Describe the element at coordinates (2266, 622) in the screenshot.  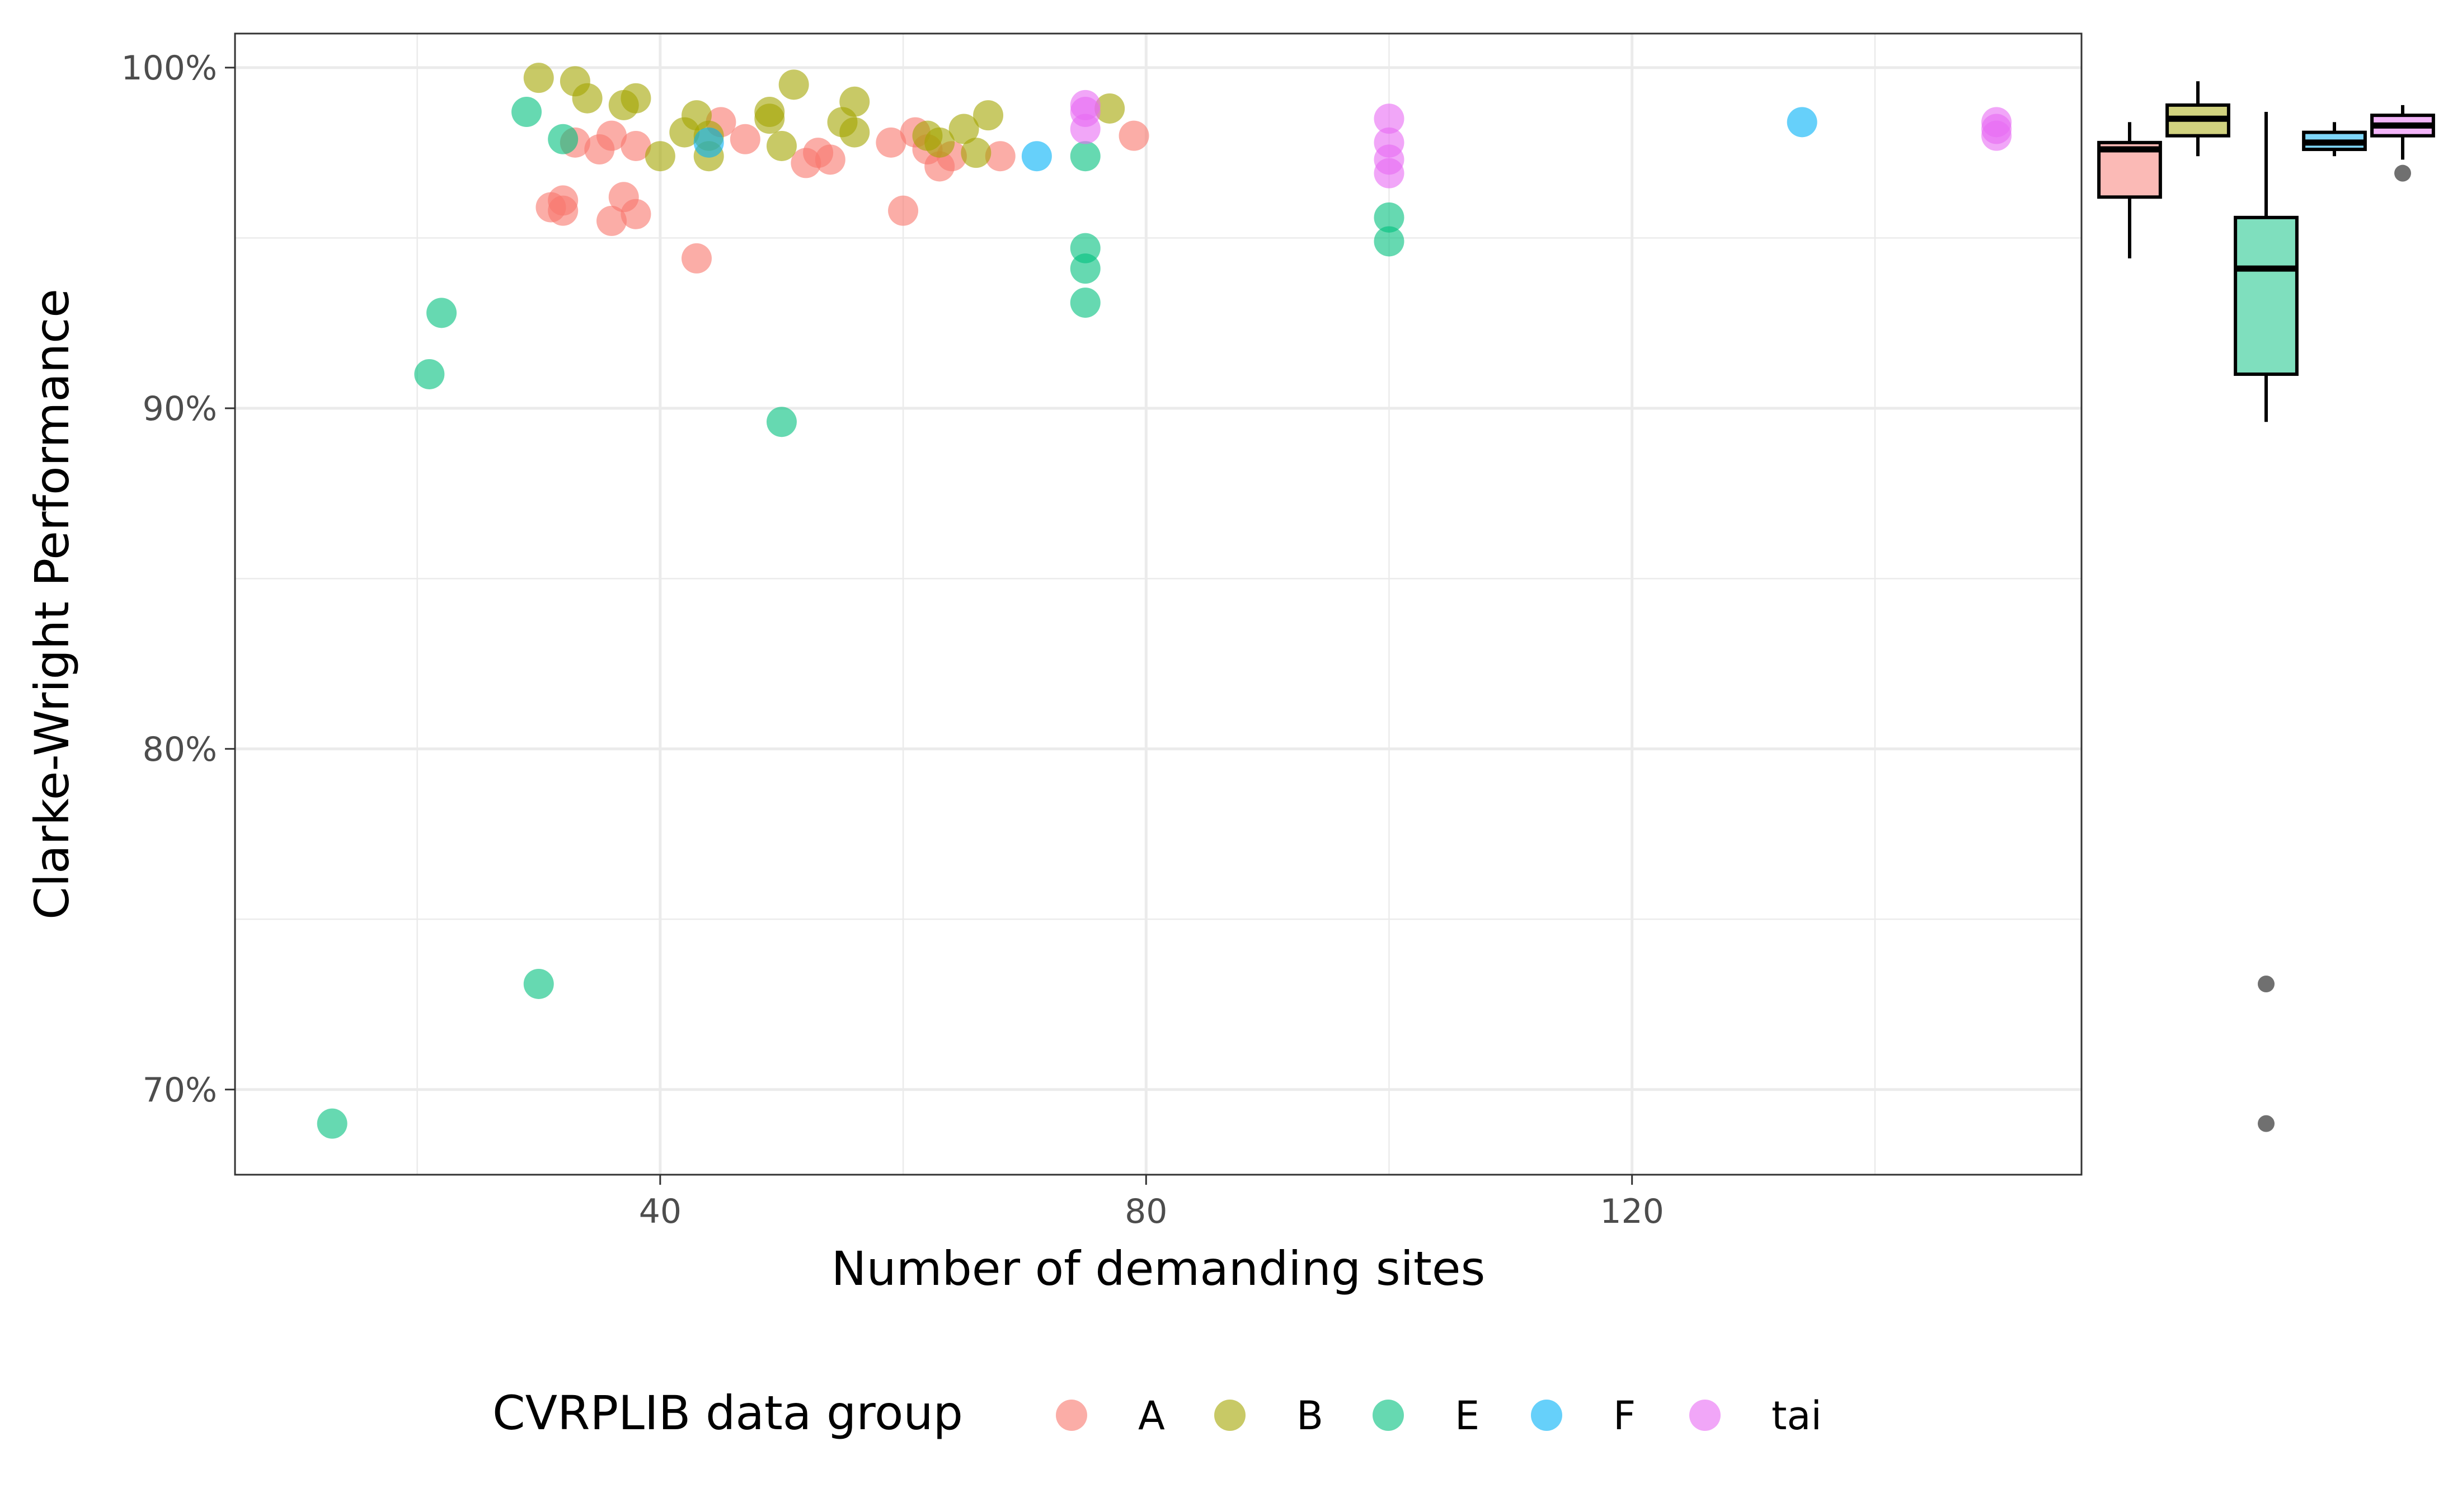
I see `boxplot-E` at that location.